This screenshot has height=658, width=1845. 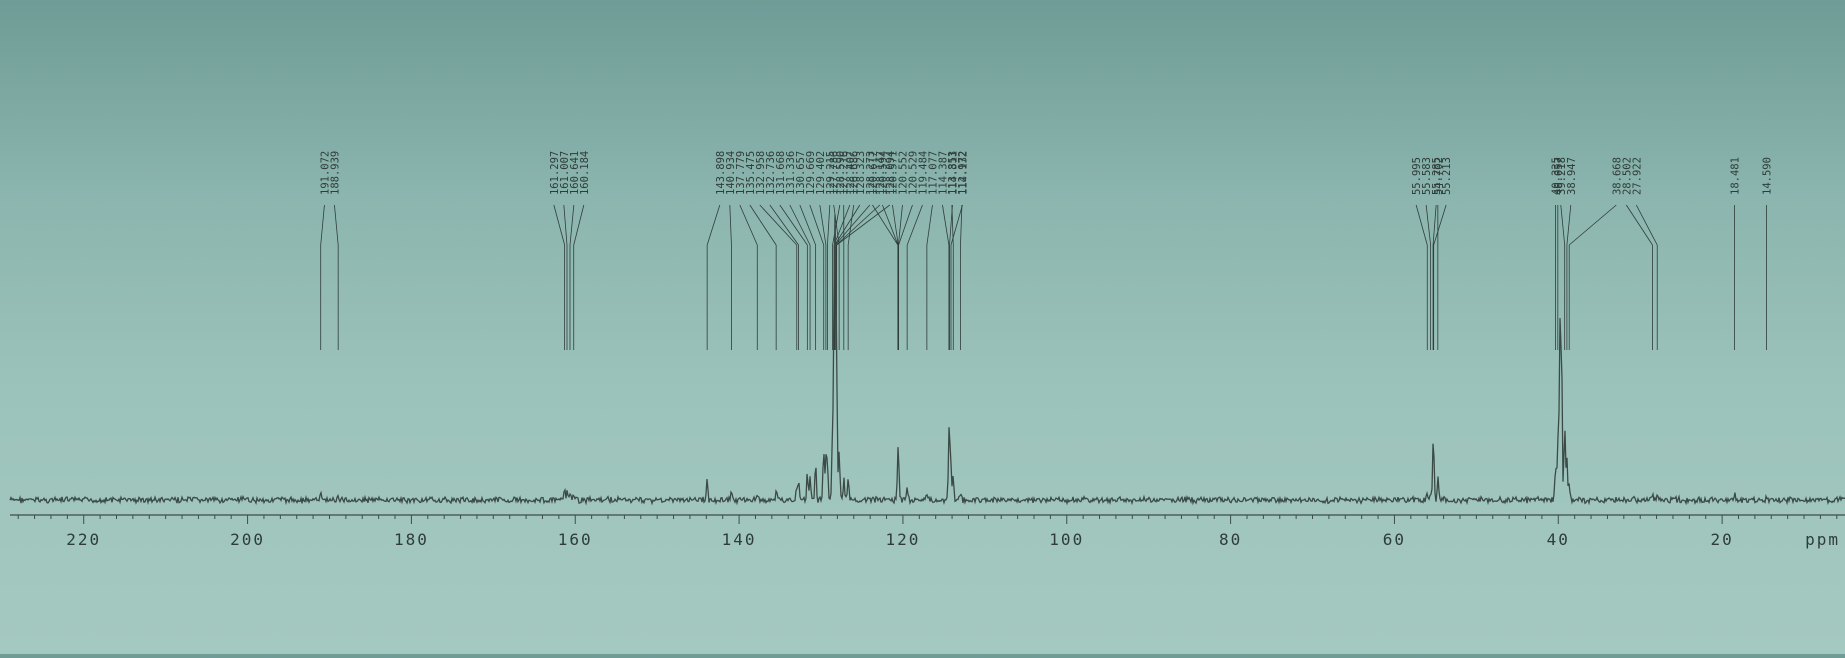 I want to click on x-tick-label: 100, so click(x=1066, y=539).